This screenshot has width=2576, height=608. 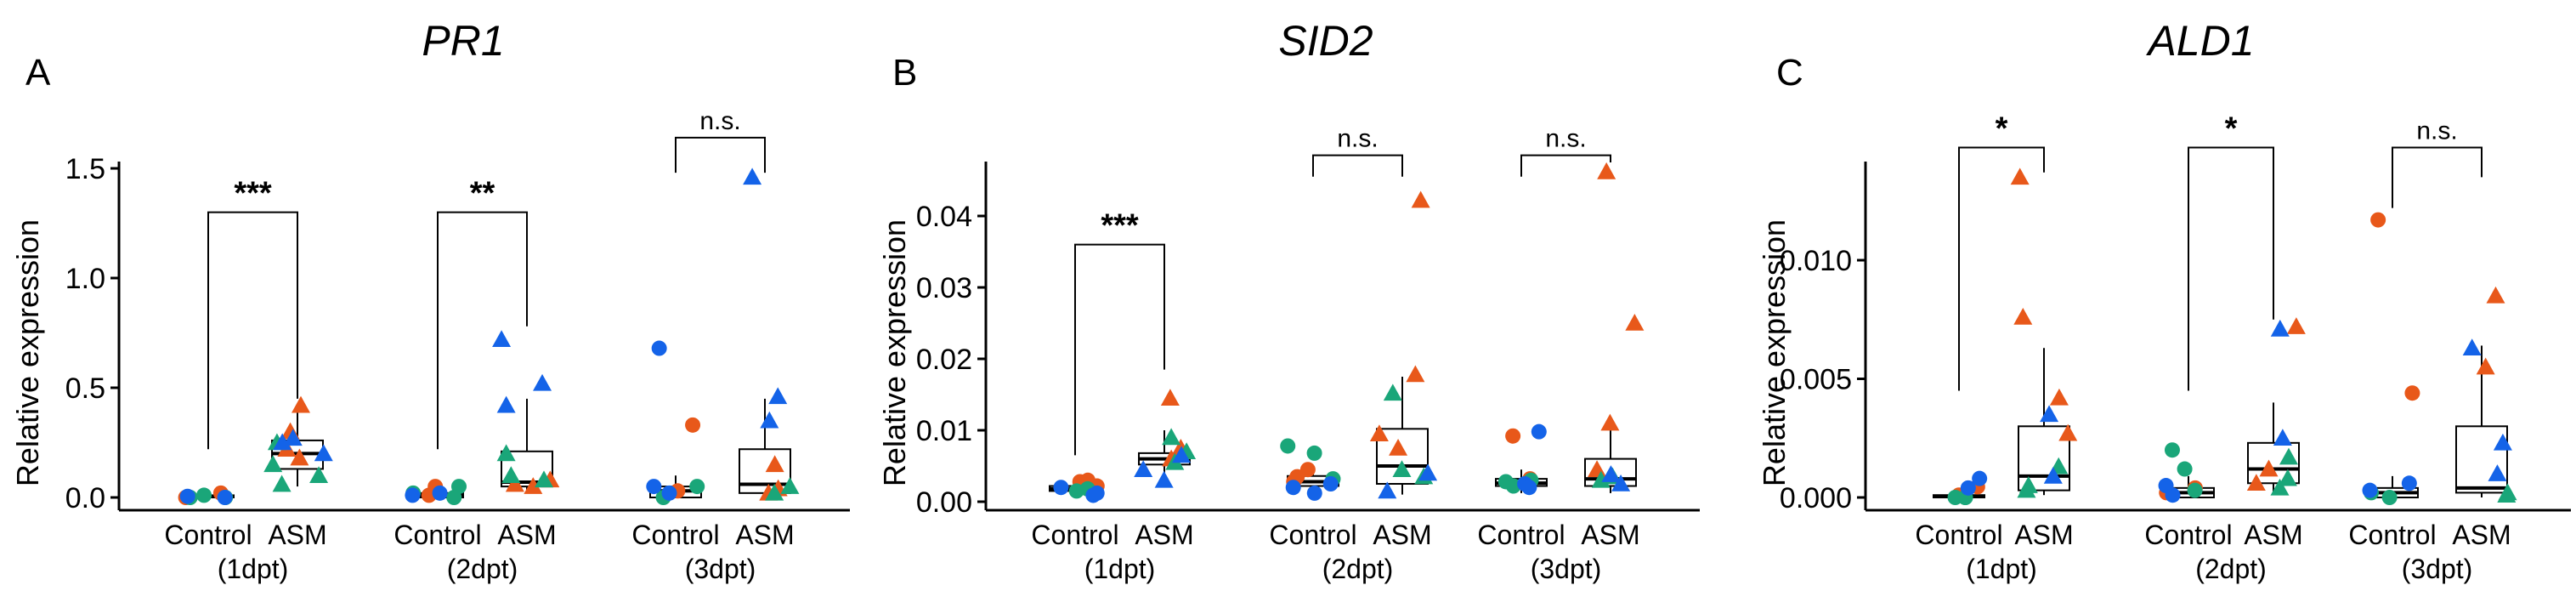 What do you see at coordinates (1816, 498) in the screenshot?
I see `y-tick-label: 0.000` at bounding box center [1816, 498].